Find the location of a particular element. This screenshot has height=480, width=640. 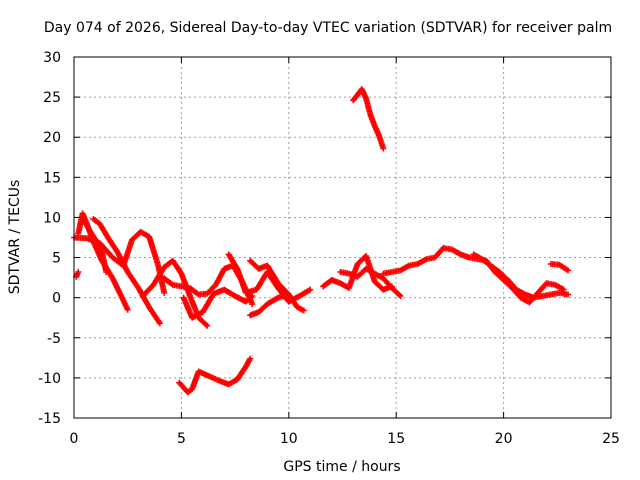

x-tick-label: 5 is located at coordinates (181, 439).